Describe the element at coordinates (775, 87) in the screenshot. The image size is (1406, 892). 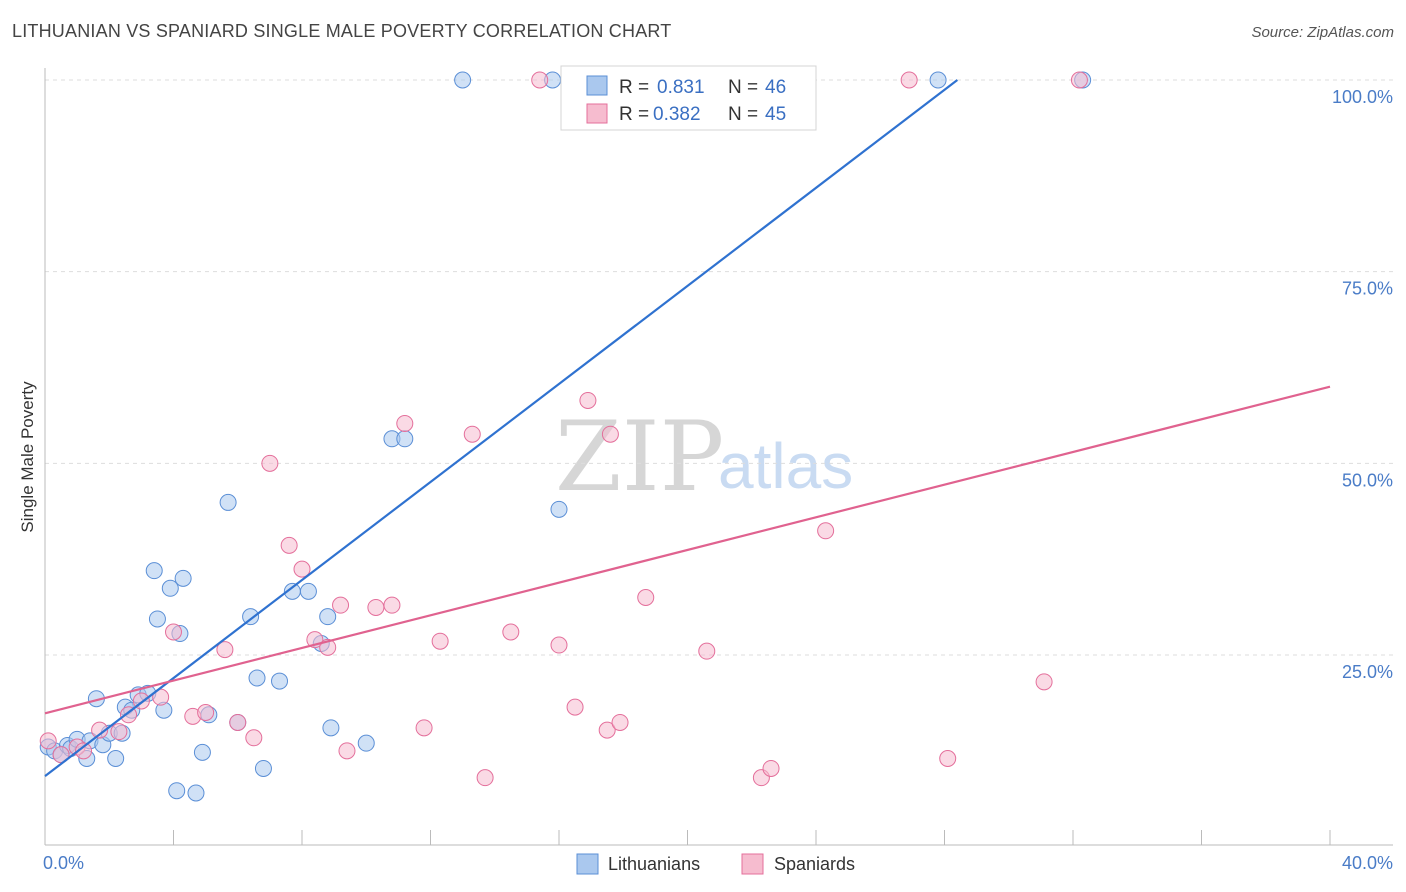
I see `legend-n-value-lithuanians: 46` at that location.